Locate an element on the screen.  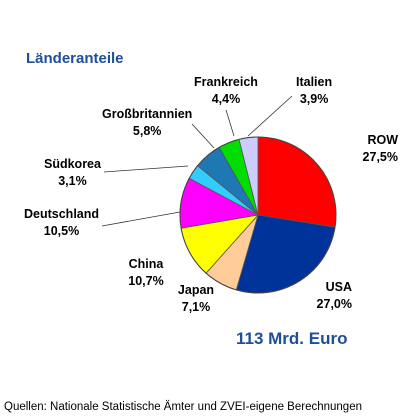
leader-line-großbritannien is located at coordinates (203, 136).